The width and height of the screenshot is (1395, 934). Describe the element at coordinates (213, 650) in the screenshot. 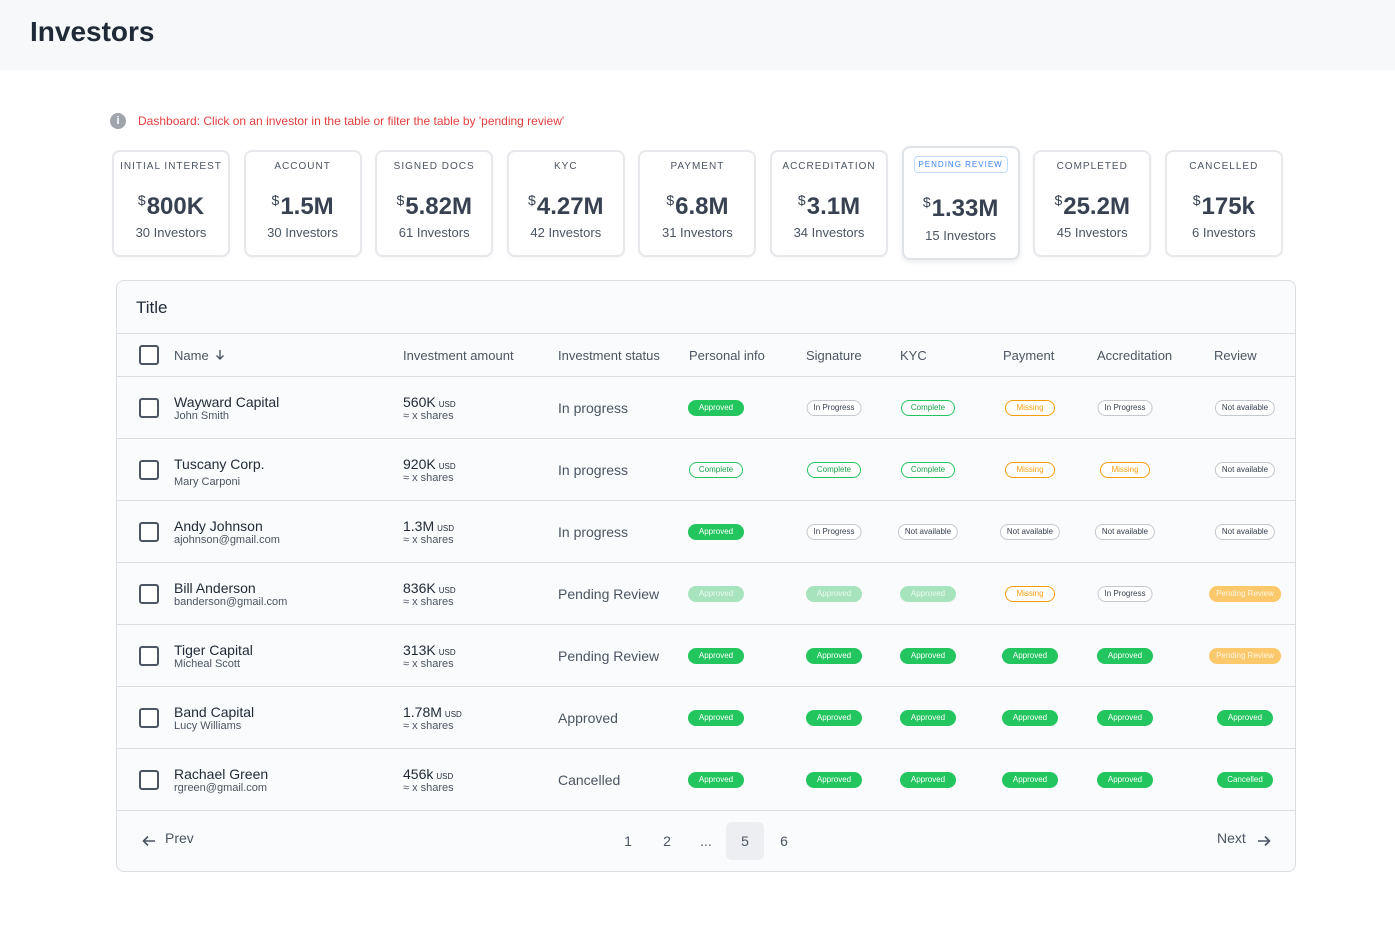

I see `investor-name: Tiger Capital` at that location.